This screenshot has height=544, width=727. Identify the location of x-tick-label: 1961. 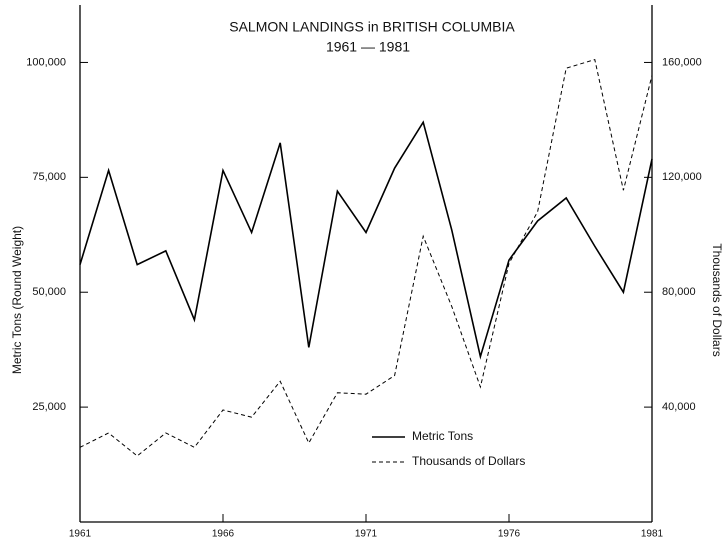
(80, 534).